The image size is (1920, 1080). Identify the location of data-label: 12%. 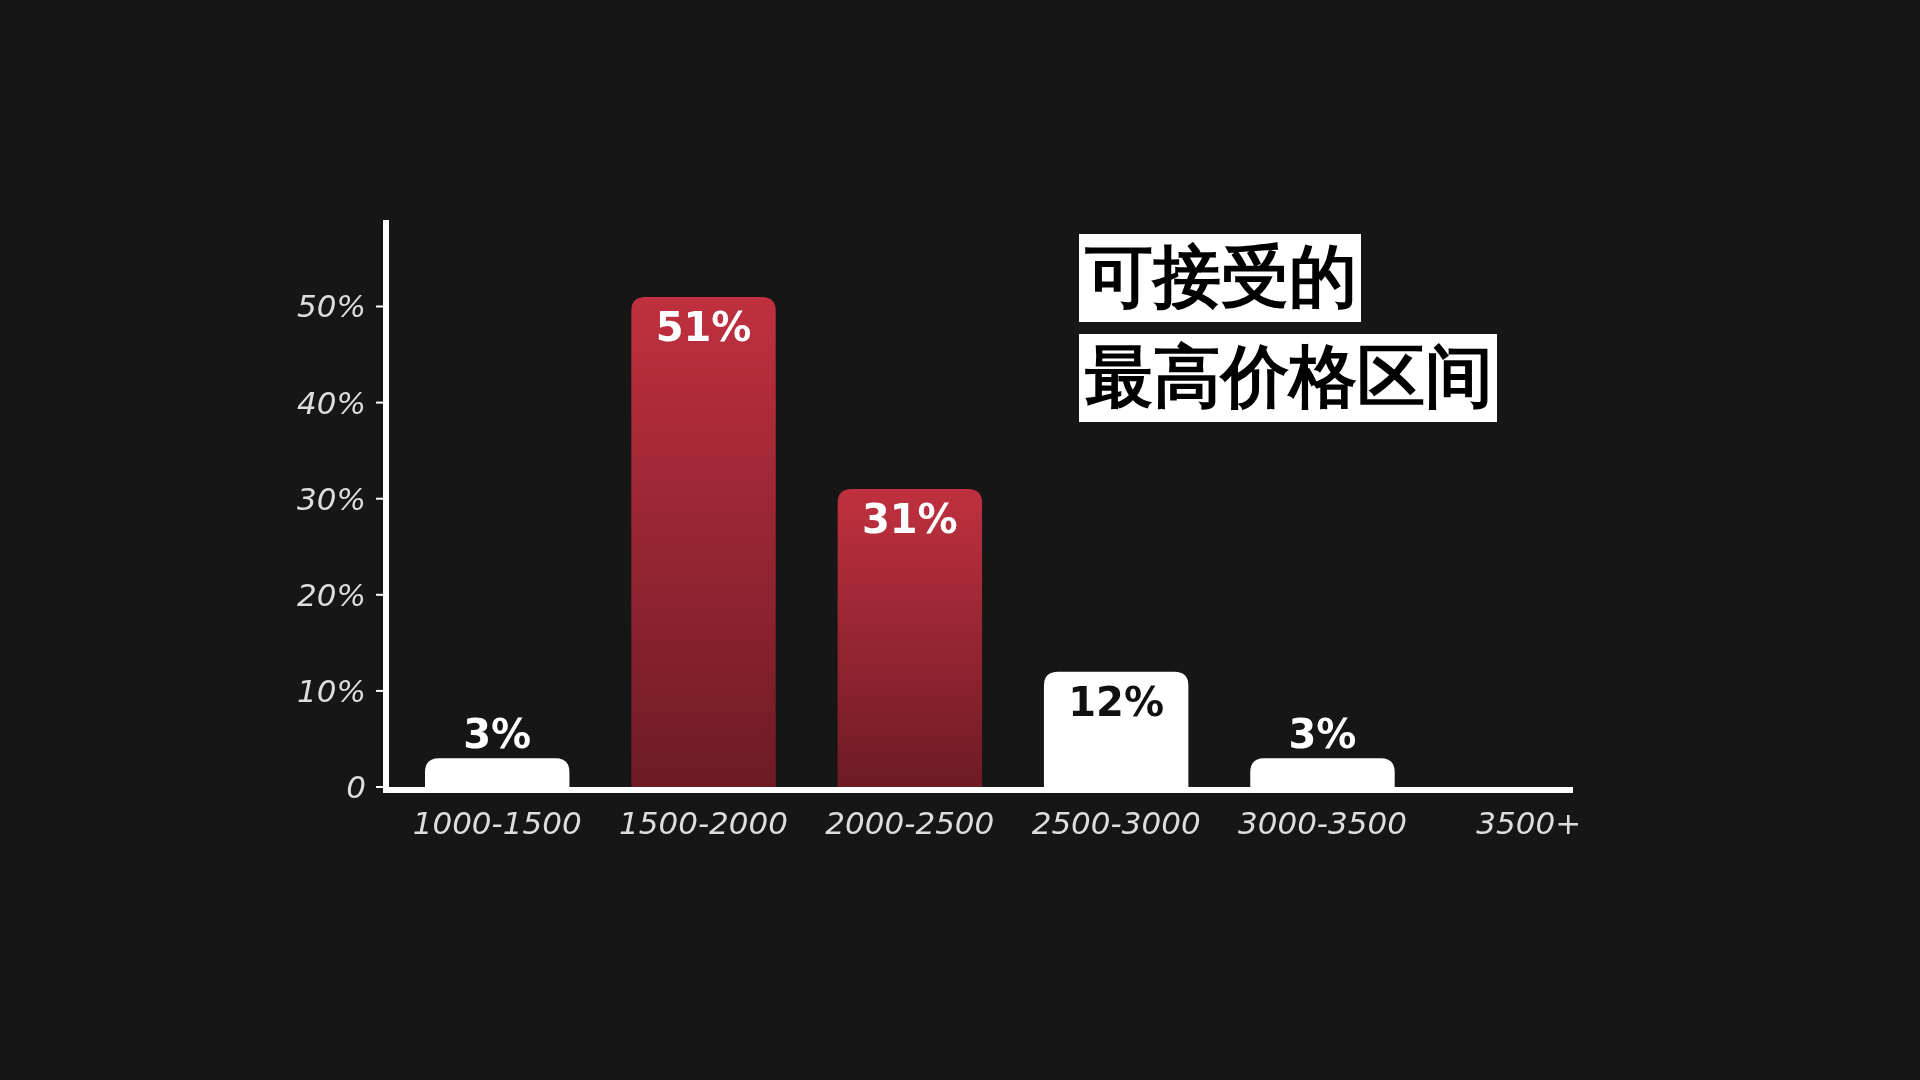
(1116, 701).